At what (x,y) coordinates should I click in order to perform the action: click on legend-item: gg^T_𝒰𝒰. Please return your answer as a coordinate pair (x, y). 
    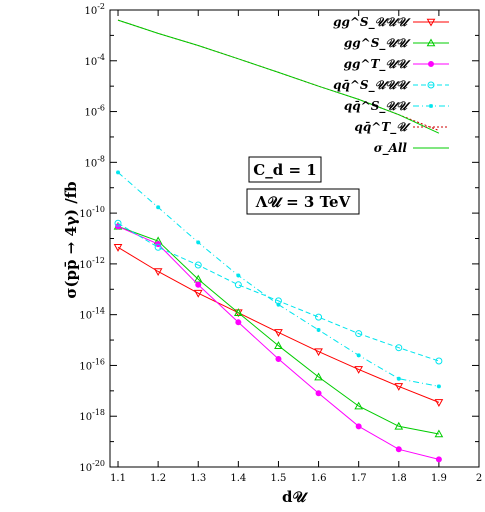
    Looking at the image, I should click on (396, 64).